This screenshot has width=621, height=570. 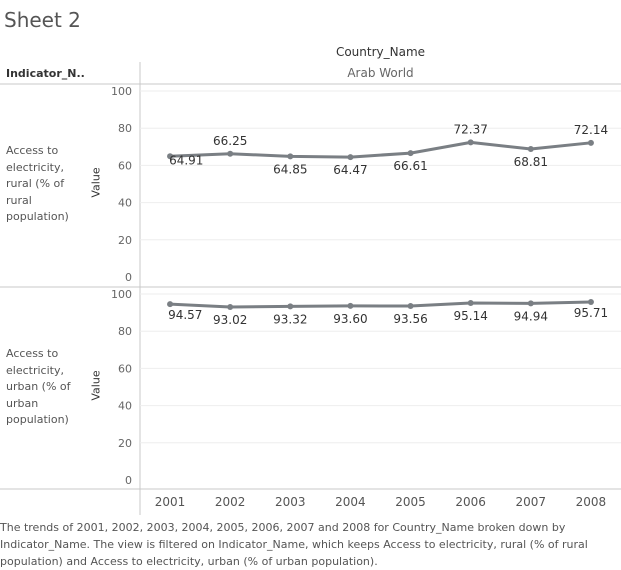 I want to click on data-label: 72.37, so click(x=471, y=129).